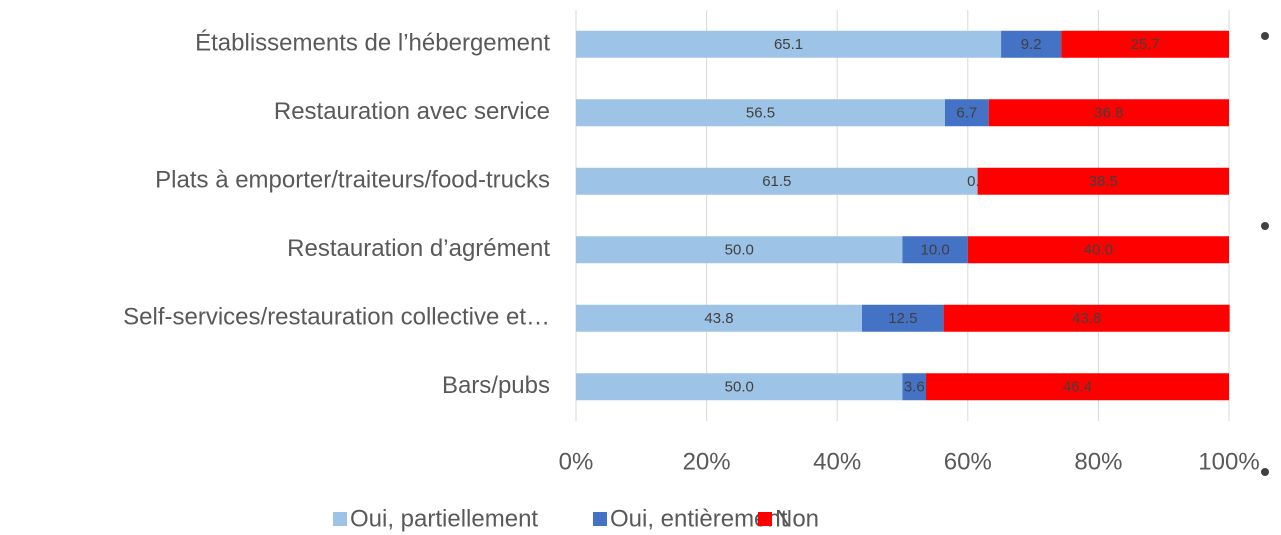 The image size is (1281, 535). I want to click on data-label: 46.4, so click(1077, 387).